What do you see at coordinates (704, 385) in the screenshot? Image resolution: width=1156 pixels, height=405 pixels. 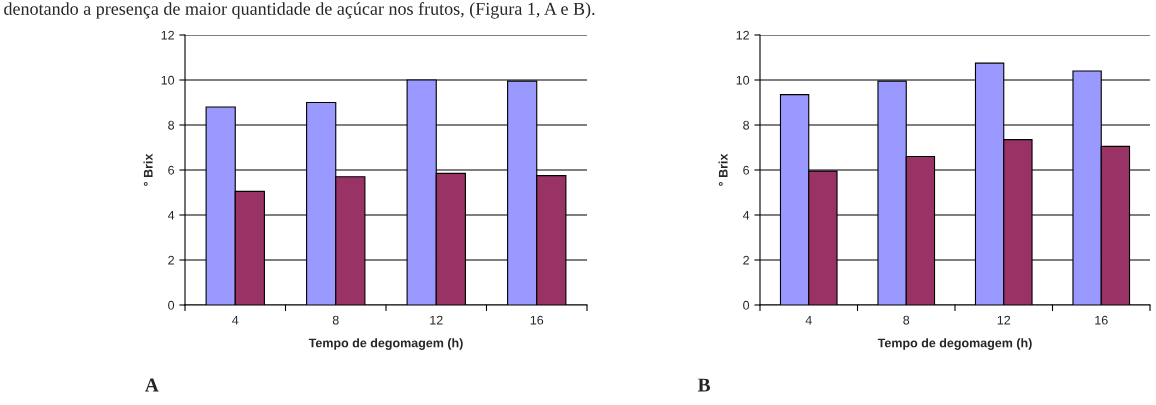 I see `text: B` at bounding box center [704, 385].